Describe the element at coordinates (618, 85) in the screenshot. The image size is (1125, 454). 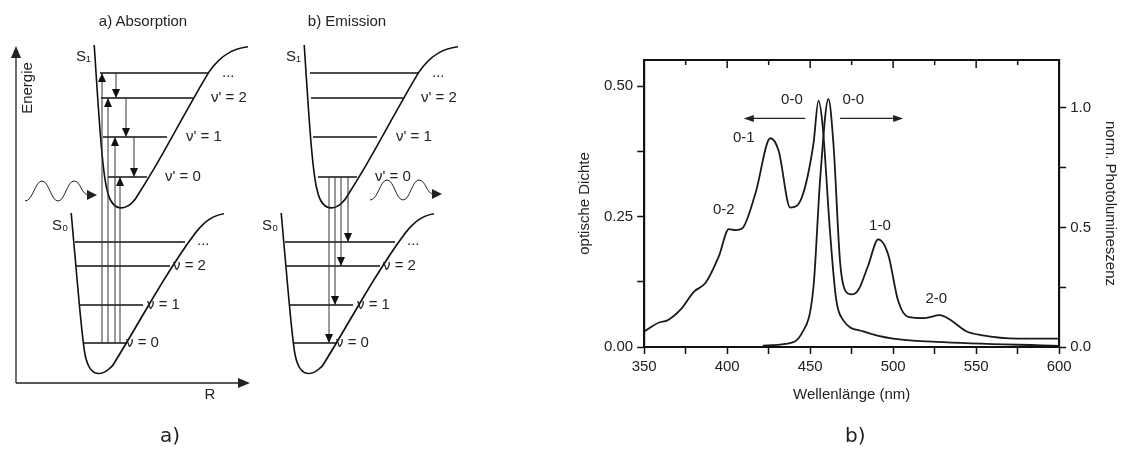
I see `y-tick-label: 0.50` at that location.